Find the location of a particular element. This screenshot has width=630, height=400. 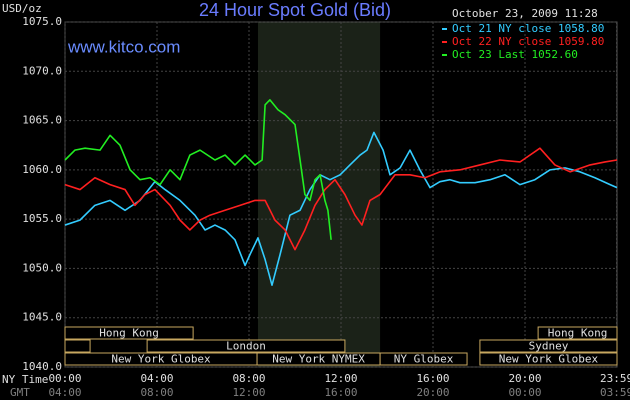

x2-tick-label: 00:00 is located at coordinates (524, 392).